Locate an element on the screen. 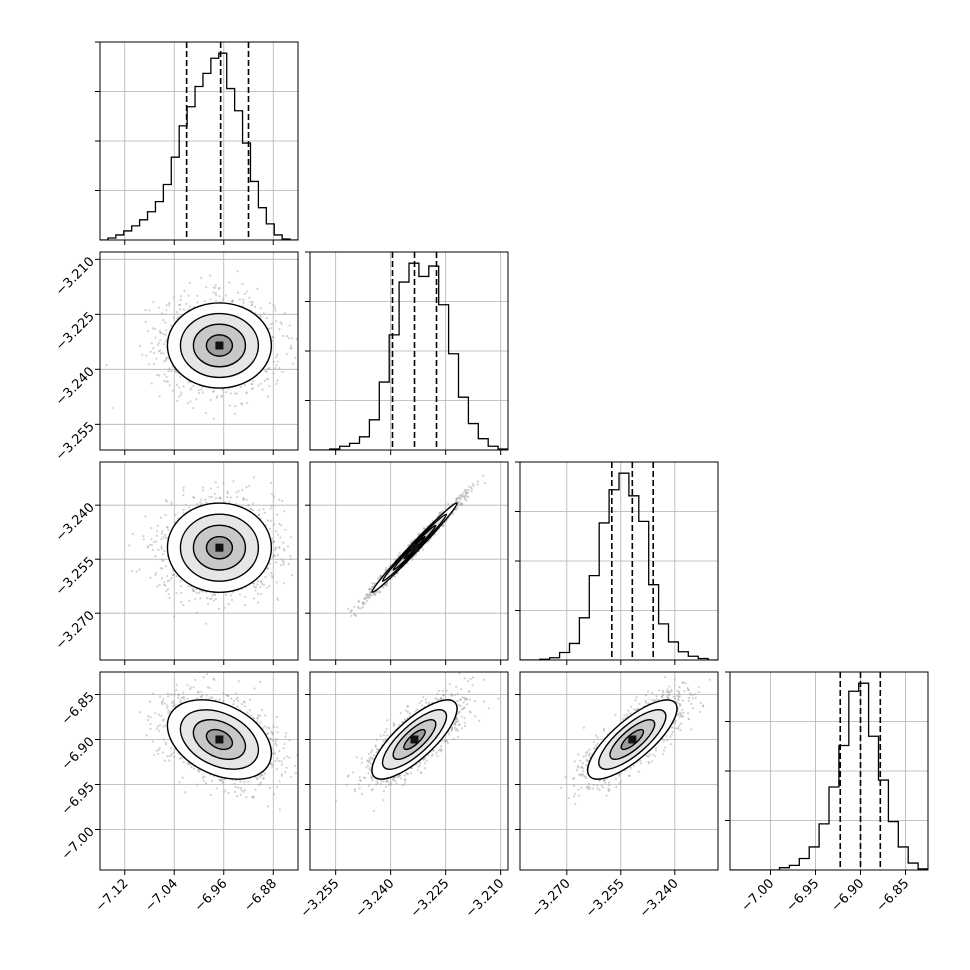 This screenshot has height=970, width=970. y-tick-label: −3.240 is located at coordinates (75, 522).